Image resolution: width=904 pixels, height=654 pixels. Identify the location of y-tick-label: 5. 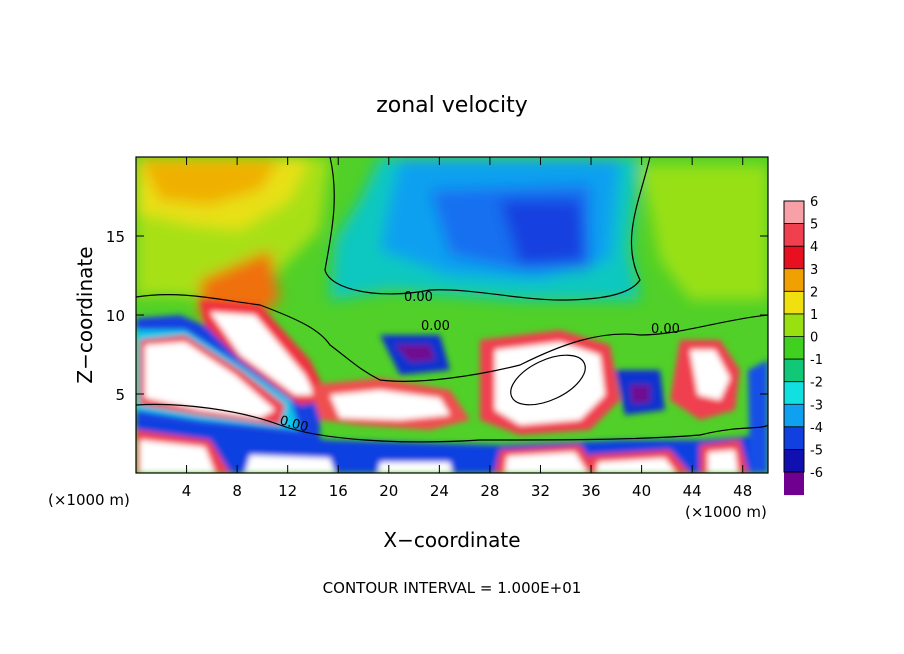
(120, 395).